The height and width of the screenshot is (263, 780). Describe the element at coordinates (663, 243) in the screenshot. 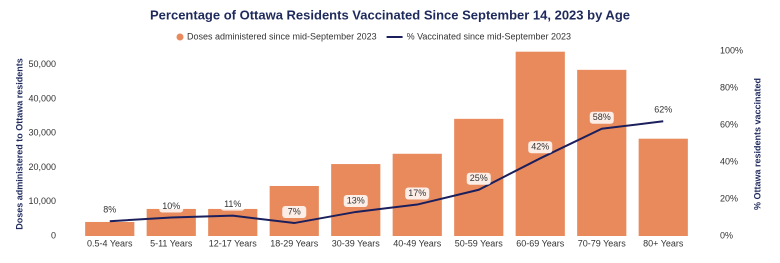

I see `x-tick-label: 80+ Years` at that location.